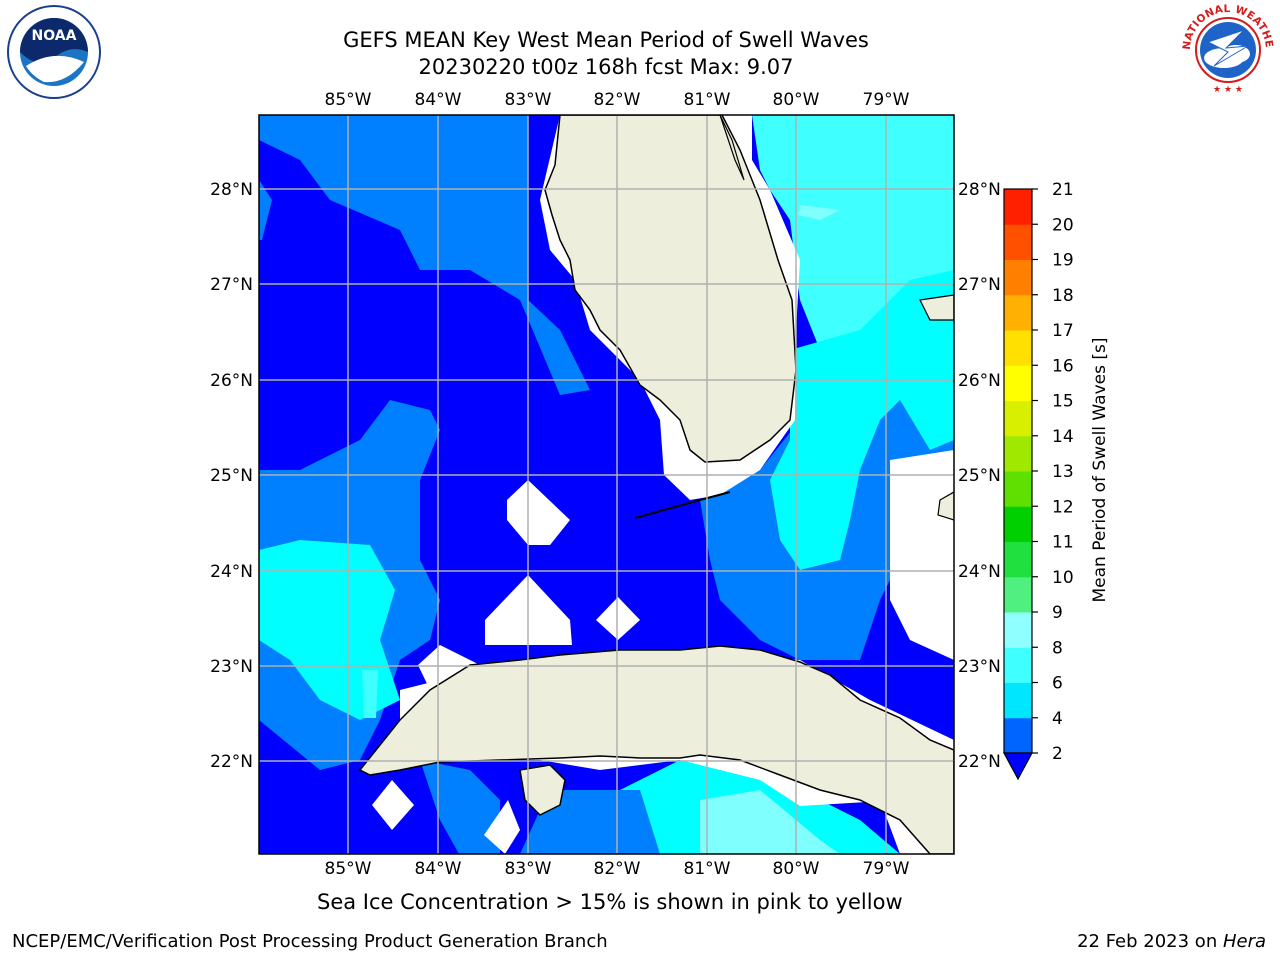  Describe the element at coordinates (1063, 190) in the screenshot. I see `colorbar-tick-label: 21` at that location.